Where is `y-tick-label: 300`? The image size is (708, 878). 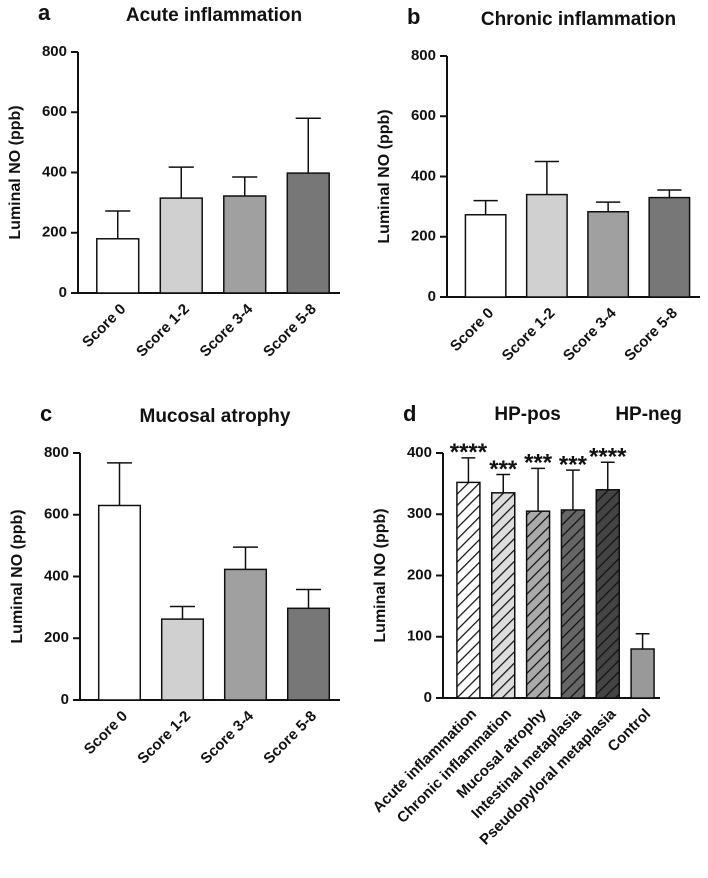
y-tick-label: 300 is located at coordinates (419, 513).